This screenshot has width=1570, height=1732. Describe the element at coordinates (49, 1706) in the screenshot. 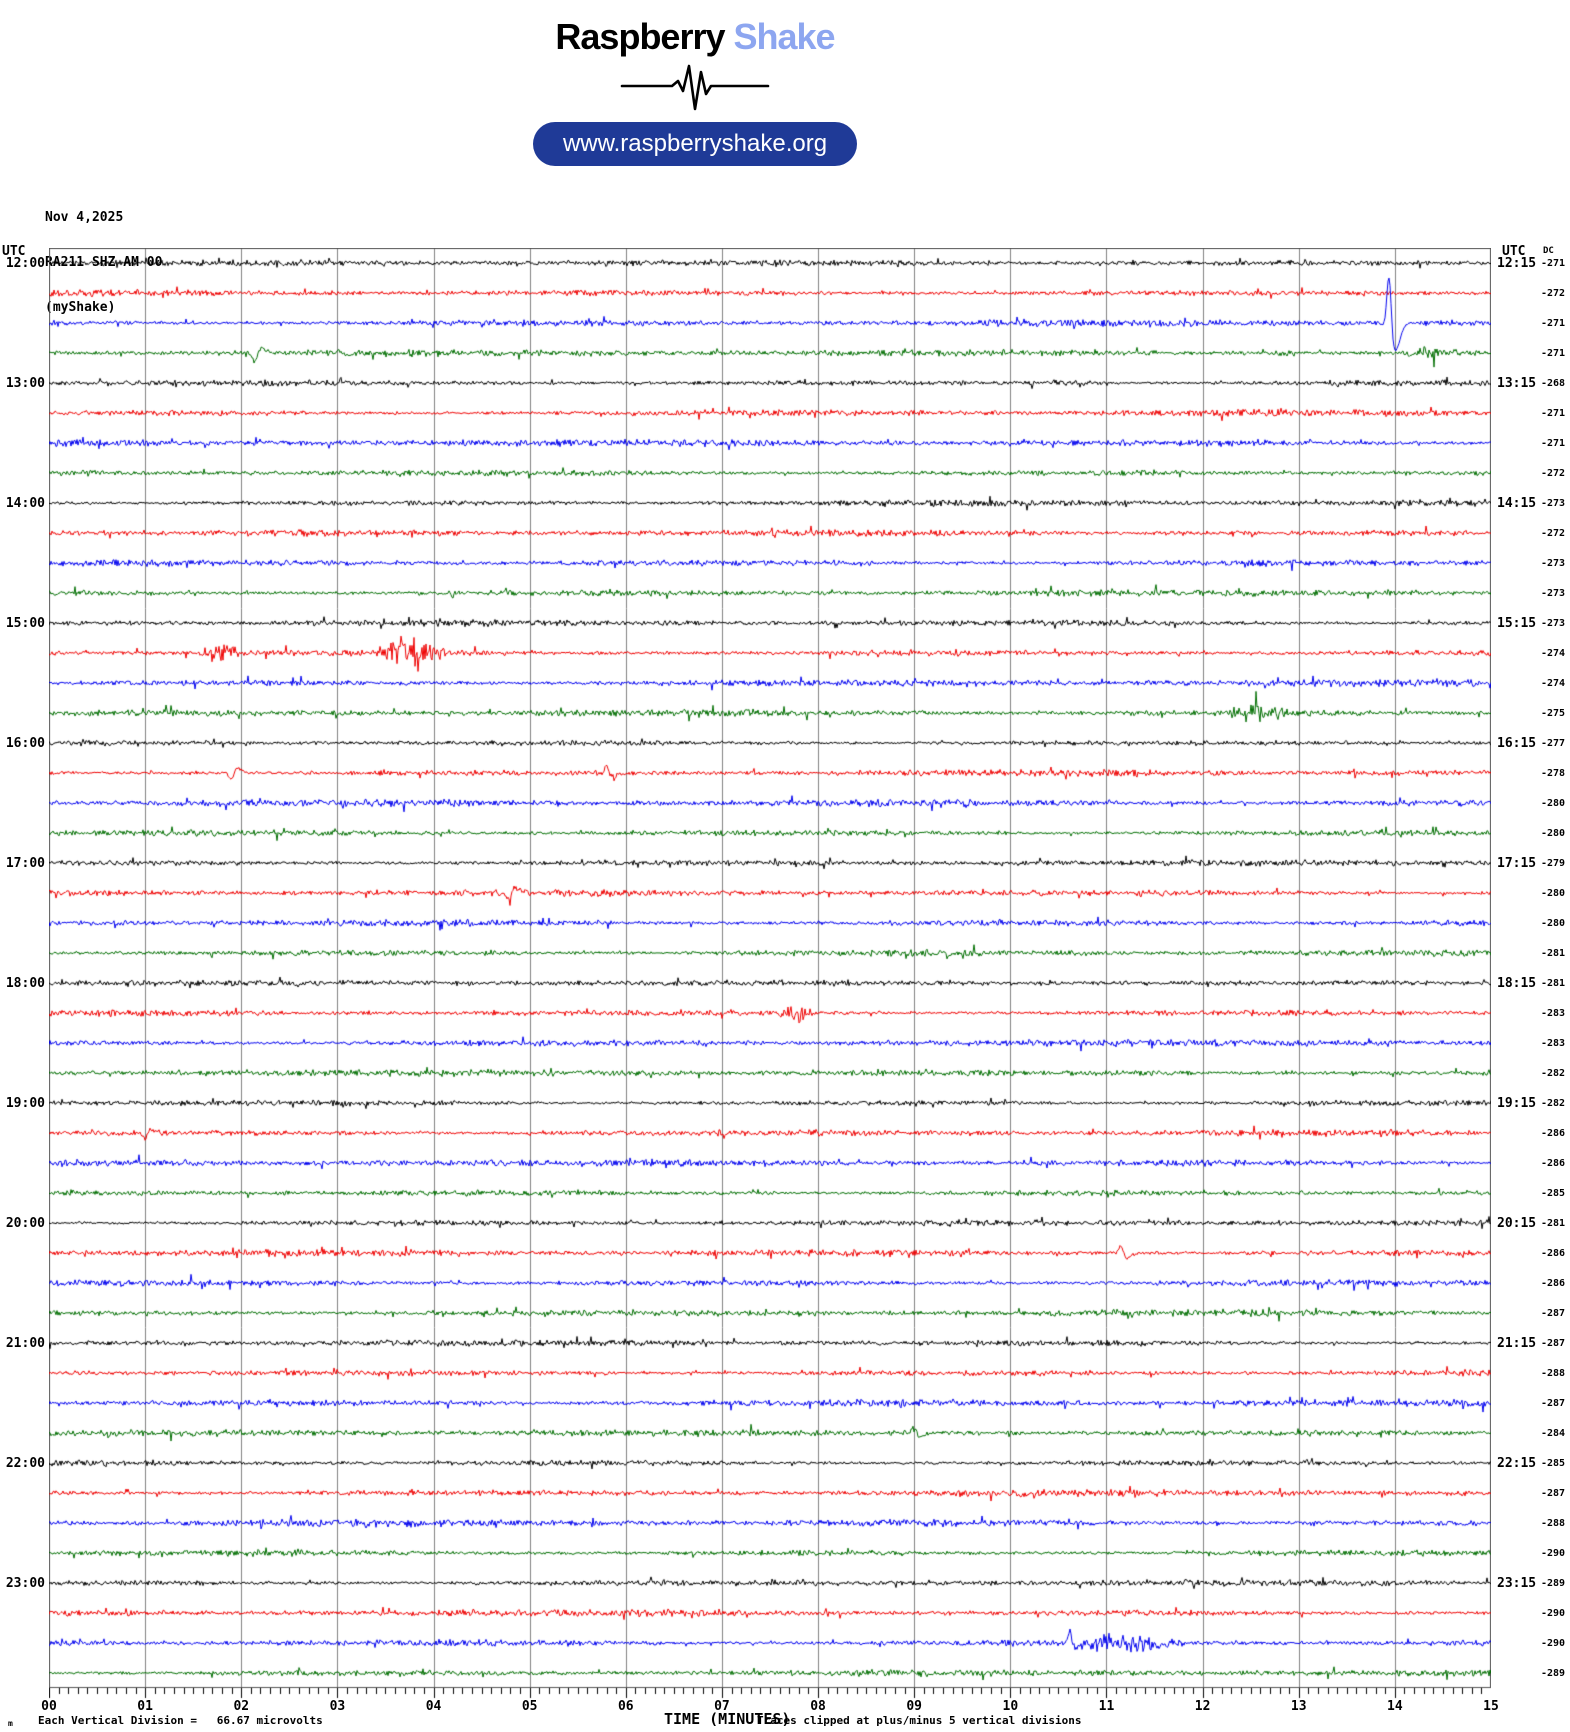

I see `x-axis-tick-label: 00` at that location.